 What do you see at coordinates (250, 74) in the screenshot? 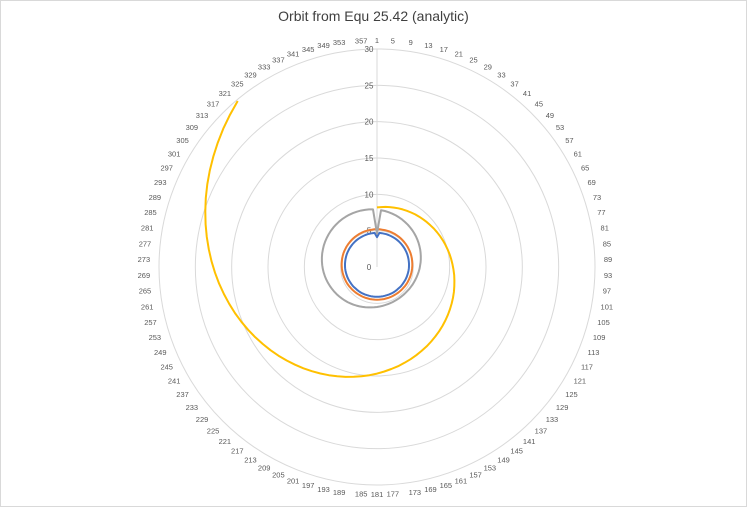
I see `category-label: 329` at bounding box center [250, 74].